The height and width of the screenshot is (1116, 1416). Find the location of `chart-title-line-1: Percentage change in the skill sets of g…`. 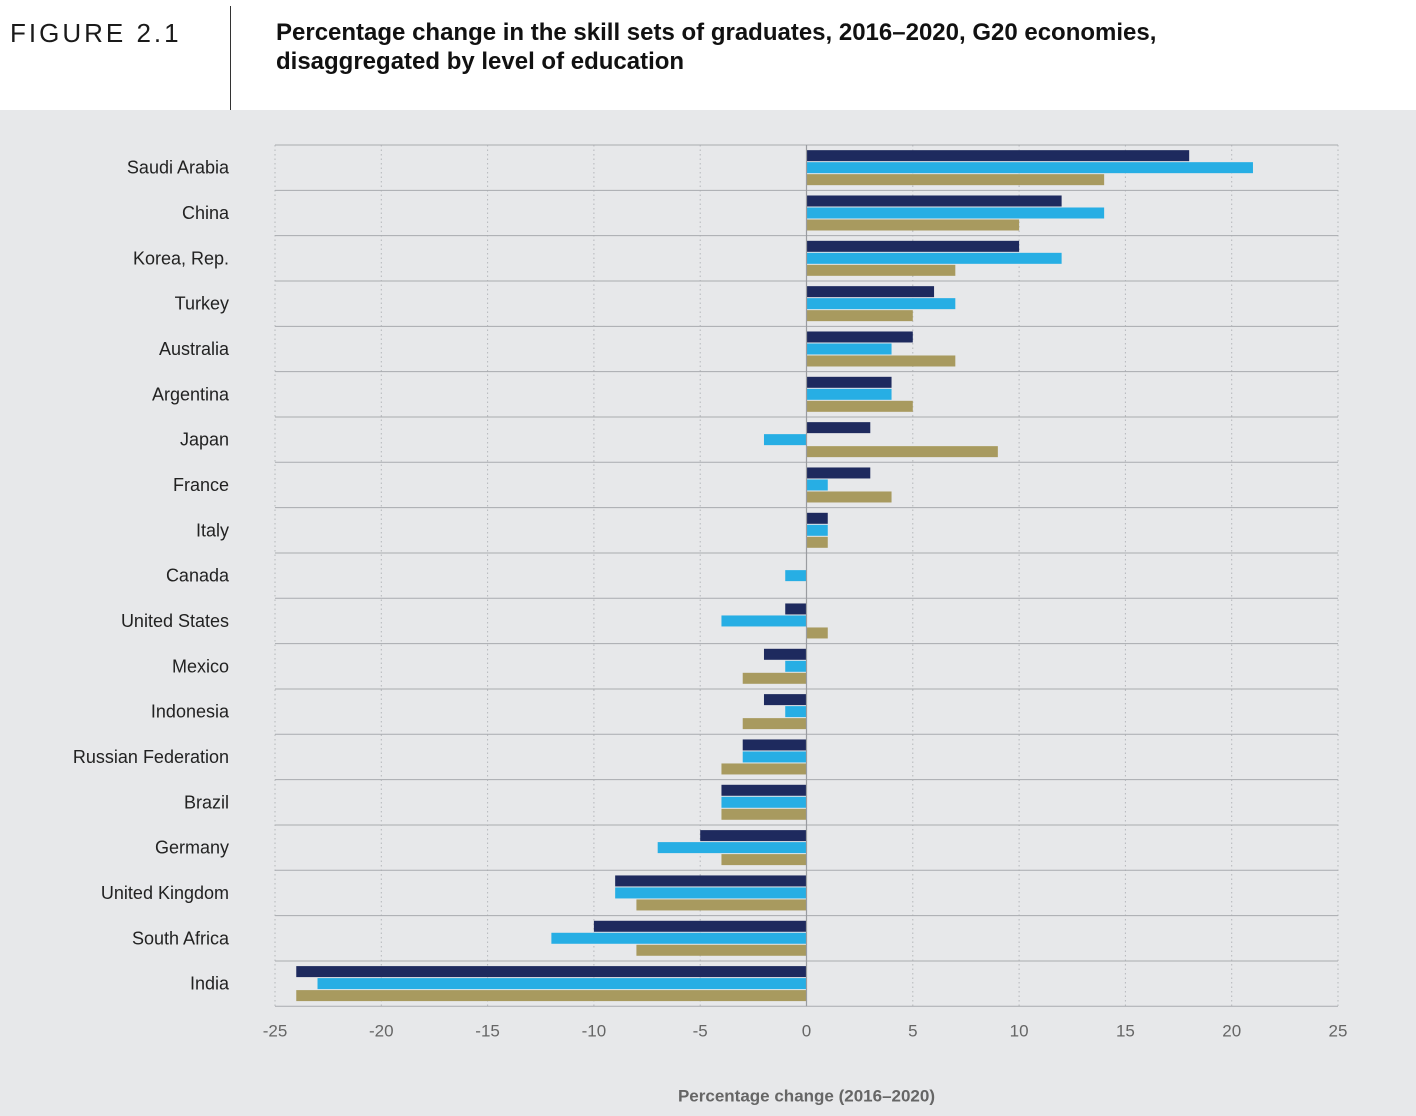

chart-title-line-1: Percentage change in the skill sets of g… is located at coordinates (716, 32).